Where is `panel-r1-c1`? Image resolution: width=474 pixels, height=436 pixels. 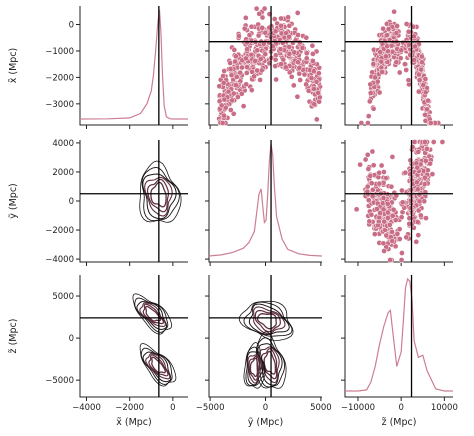
panel-r1-c1 is located at coordinates (264, 203).